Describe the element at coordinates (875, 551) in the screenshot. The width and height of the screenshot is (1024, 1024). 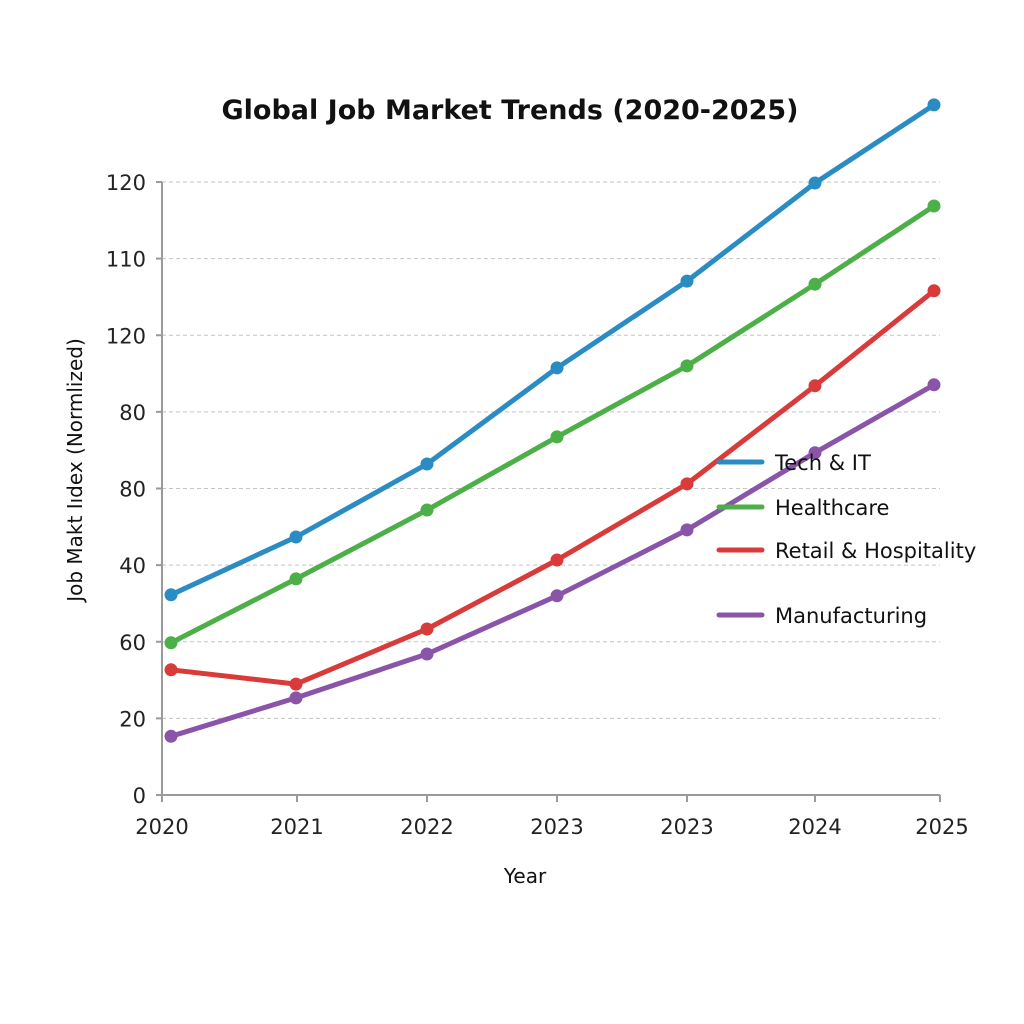
I see `legend-label: Retail & Hospitality` at that location.